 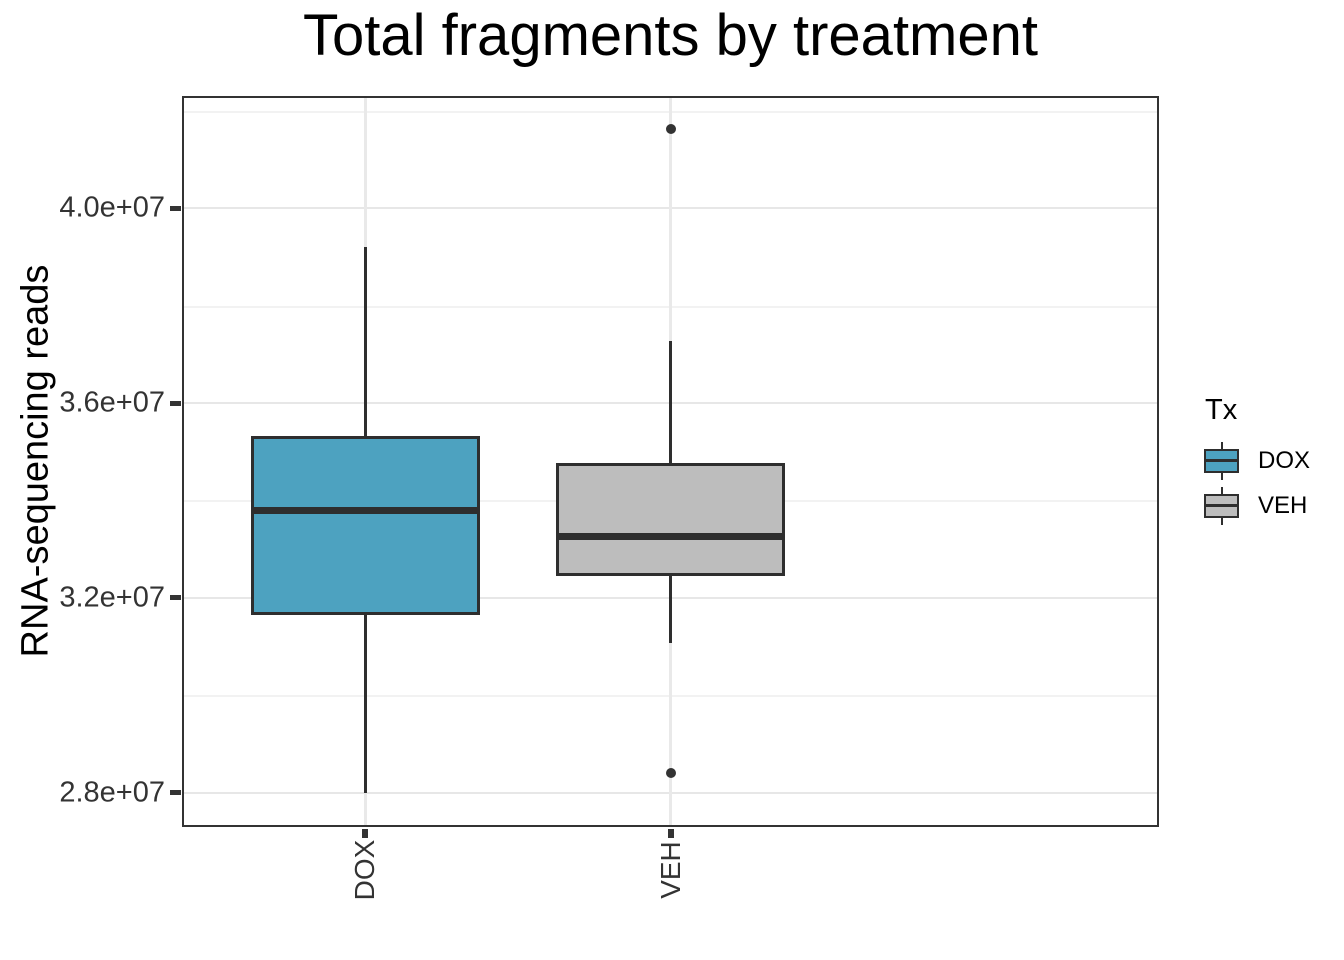 I want to click on legend: Tx DOX VEH, so click(x=1273, y=462).